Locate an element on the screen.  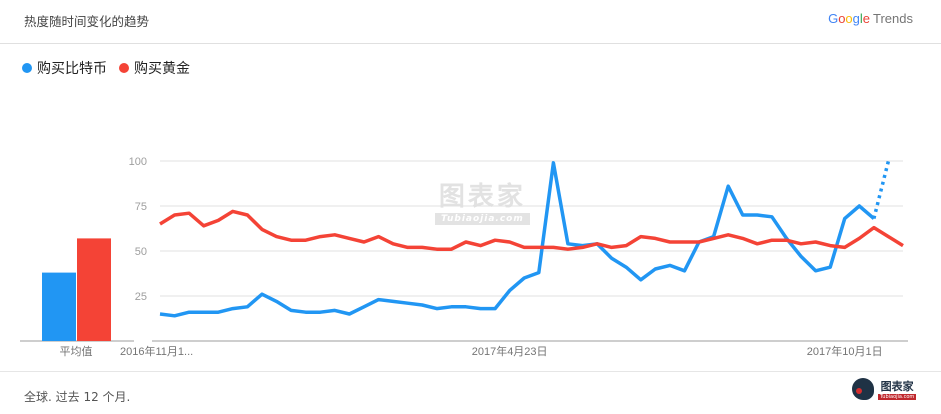
chart-header: 热度随时间变化的趋势 Google Trends is located at coordinates (470, 22).